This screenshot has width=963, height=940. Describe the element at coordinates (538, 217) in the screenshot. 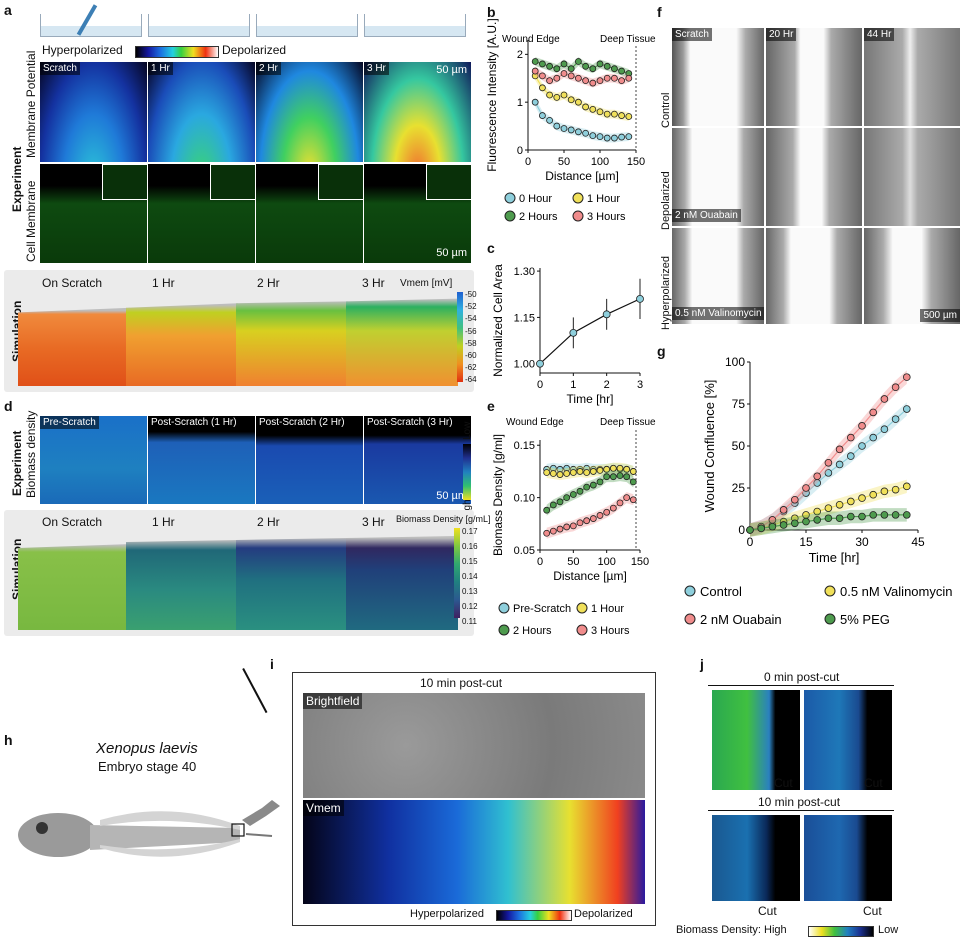

I see `legend-label: 2 Hours` at that location.